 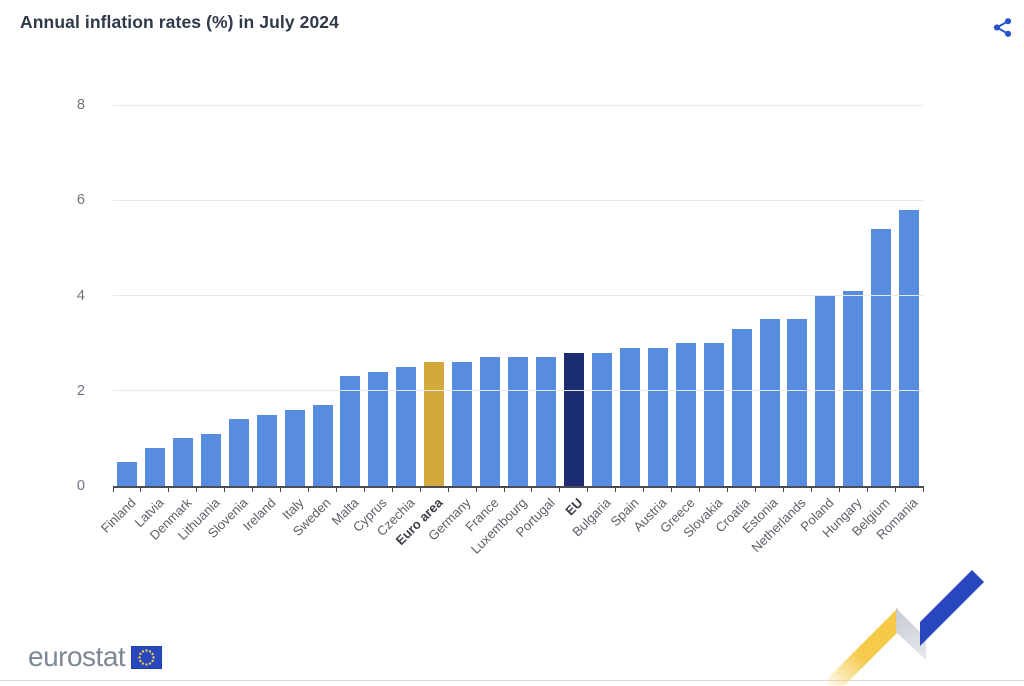 I want to click on bar-latvia, so click(x=154, y=466).